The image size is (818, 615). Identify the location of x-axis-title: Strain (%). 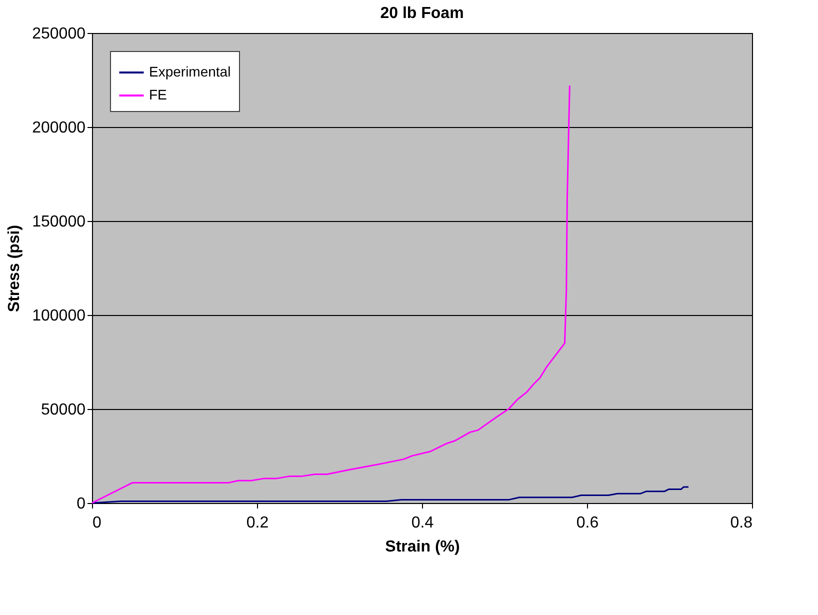
(422, 547).